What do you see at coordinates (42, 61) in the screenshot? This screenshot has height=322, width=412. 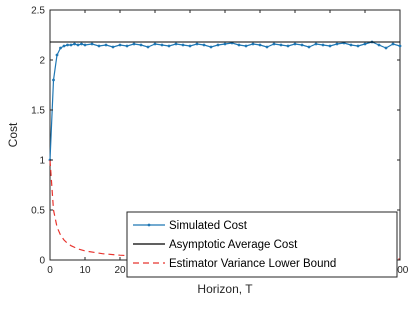 I see `y-tick-label: 2` at bounding box center [42, 61].